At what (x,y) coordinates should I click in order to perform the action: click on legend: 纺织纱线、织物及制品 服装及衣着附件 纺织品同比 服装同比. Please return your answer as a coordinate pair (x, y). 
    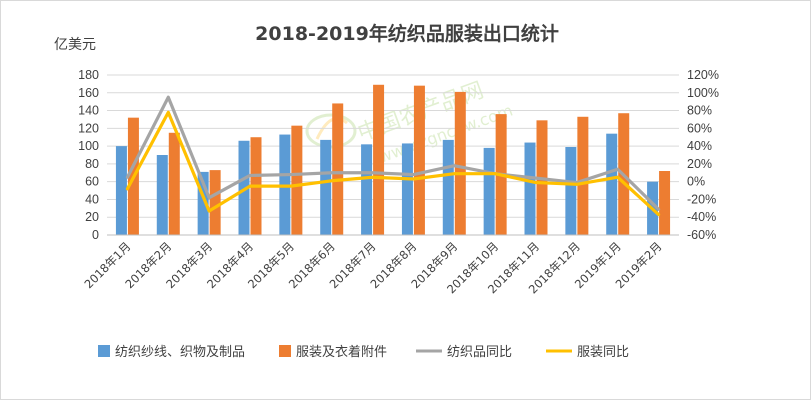
    Looking at the image, I should click on (363, 352).